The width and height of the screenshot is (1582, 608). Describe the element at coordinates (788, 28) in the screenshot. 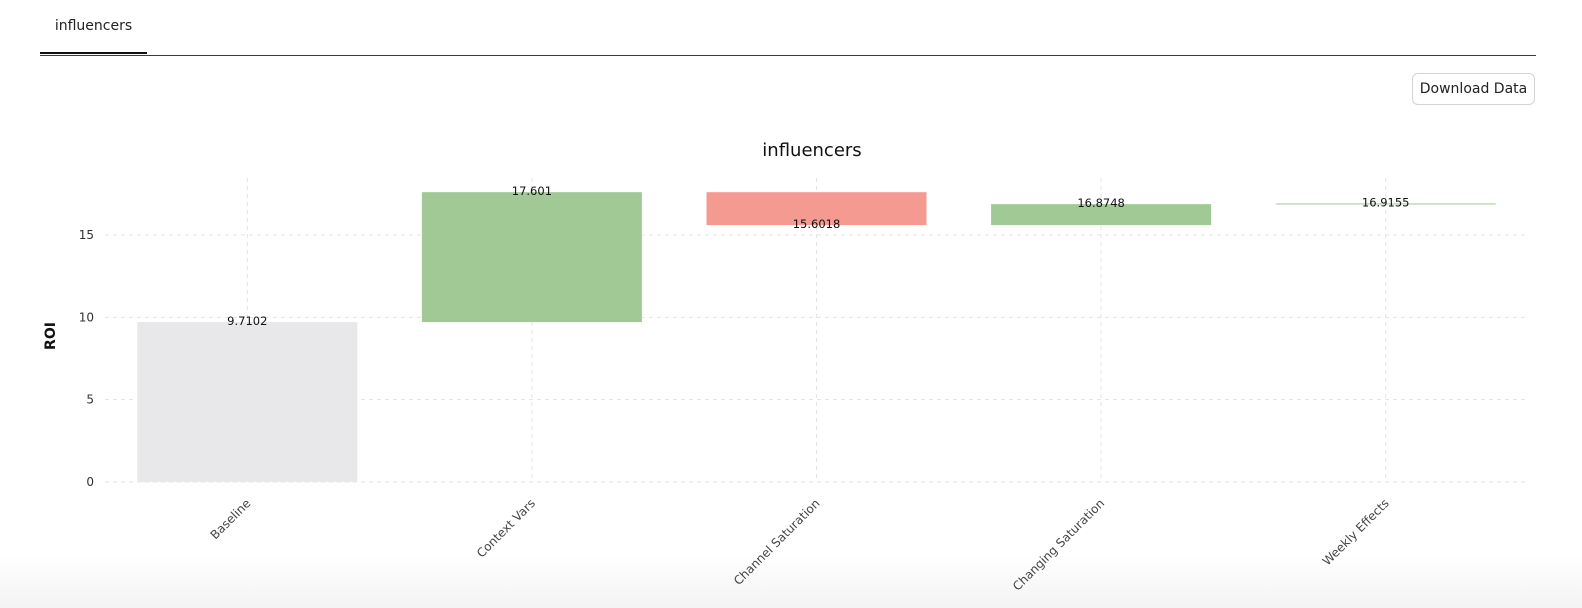

I see `tab-bar: influencers` at that location.